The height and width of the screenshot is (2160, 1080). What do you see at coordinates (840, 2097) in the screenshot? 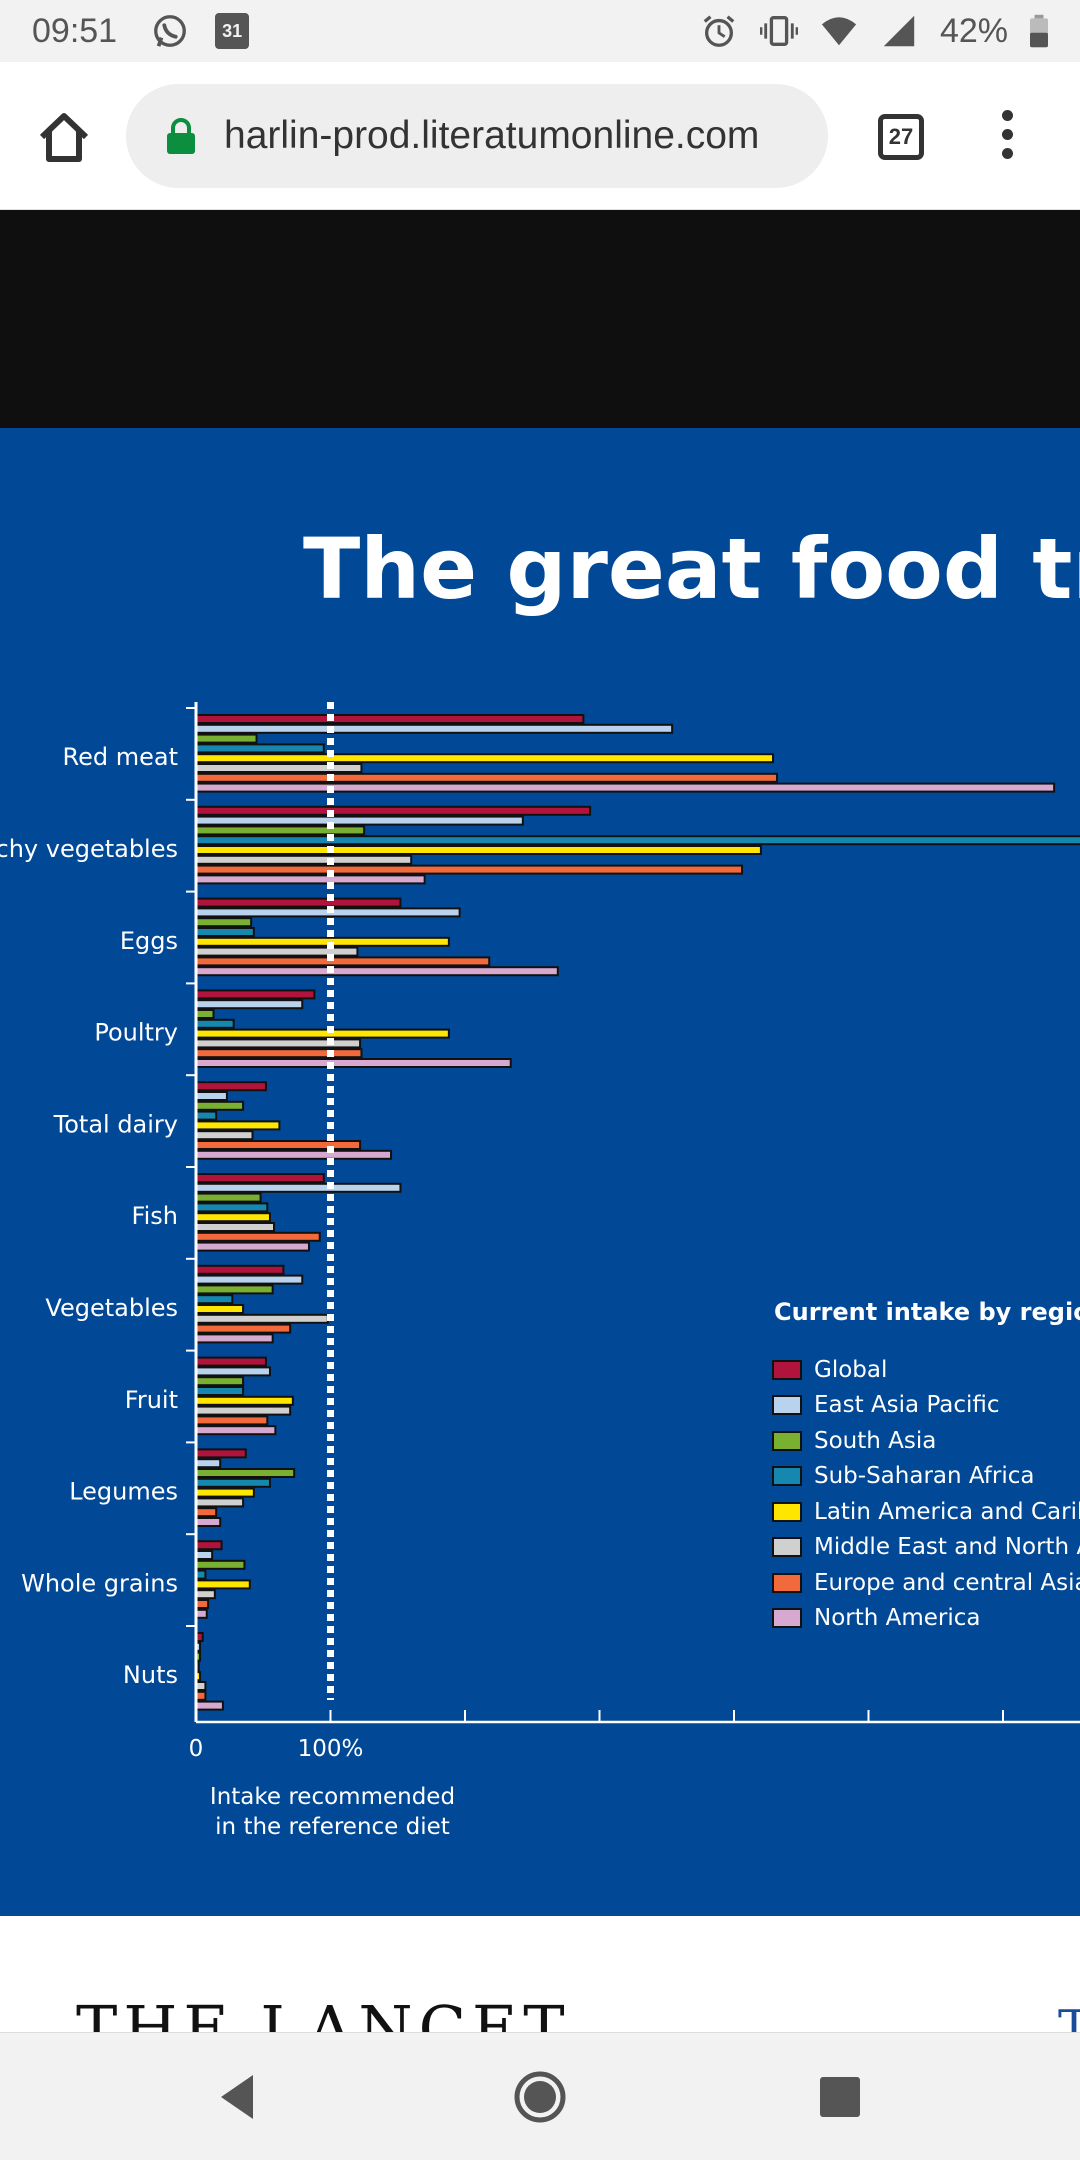
I see `recents-icon` at bounding box center [840, 2097].